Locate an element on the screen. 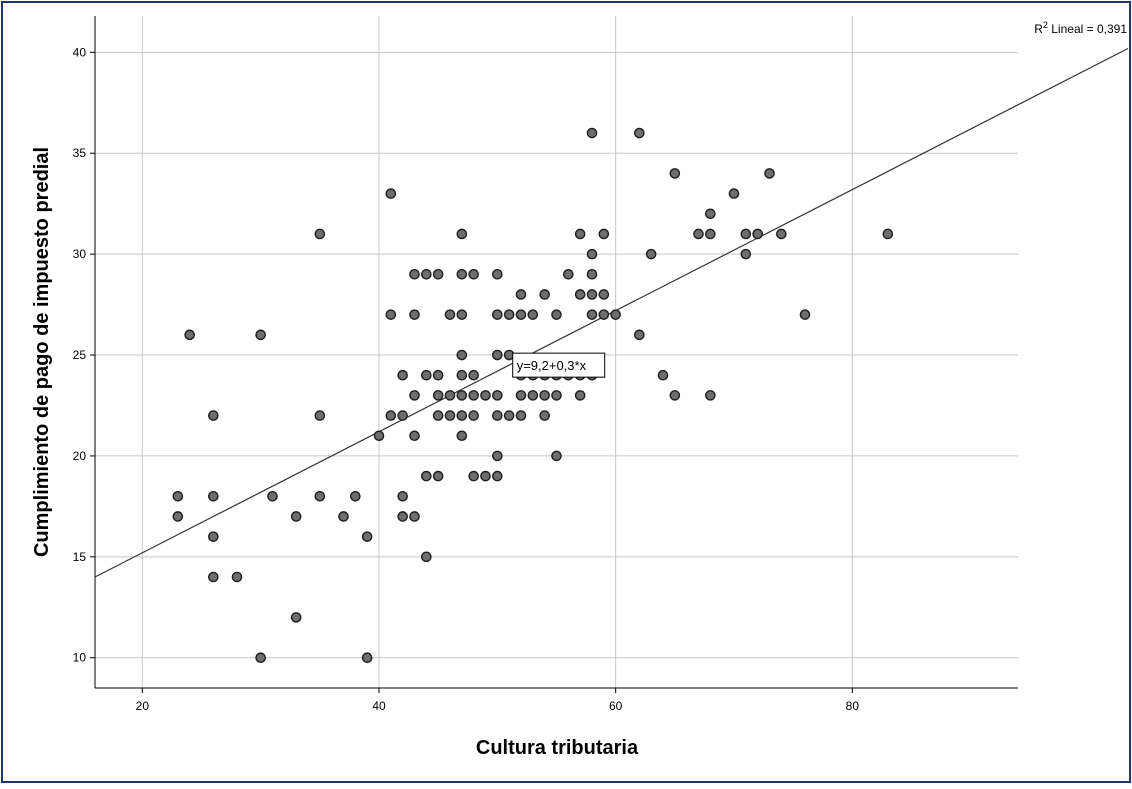  x-tick-label: 60 is located at coordinates (616, 706).